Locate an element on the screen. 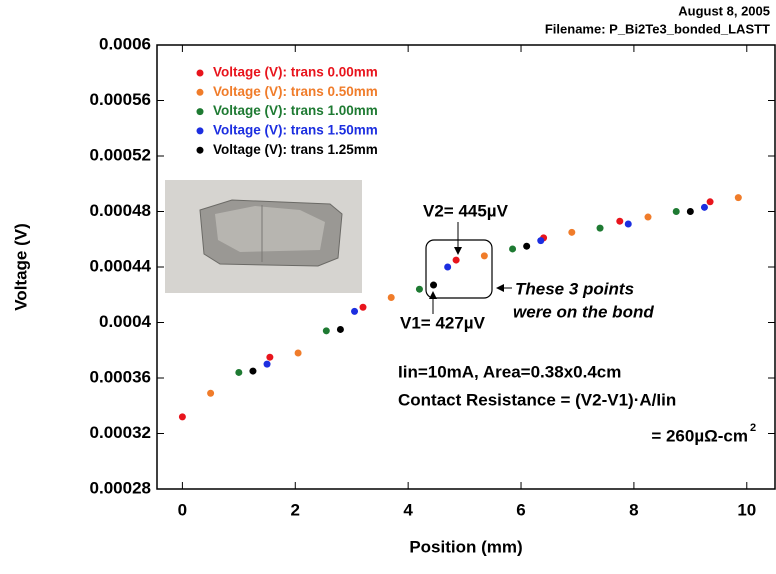 This screenshot has width=776, height=574. annotation-formula: Contact Resistance = (V2-V1)·A/Iin is located at coordinates (537, 399).